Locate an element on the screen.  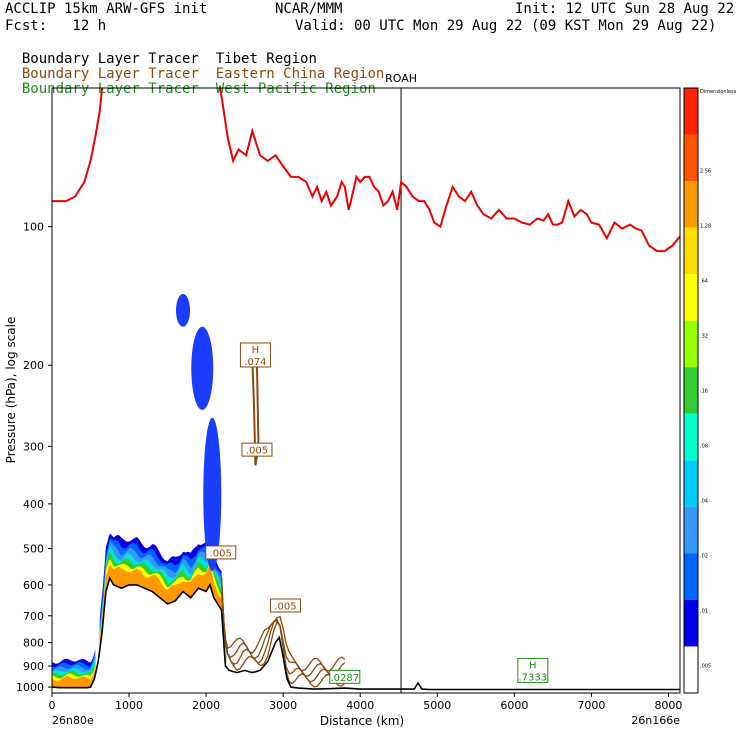
x-tick-label: 5000 is located at coordinates (437, 705).